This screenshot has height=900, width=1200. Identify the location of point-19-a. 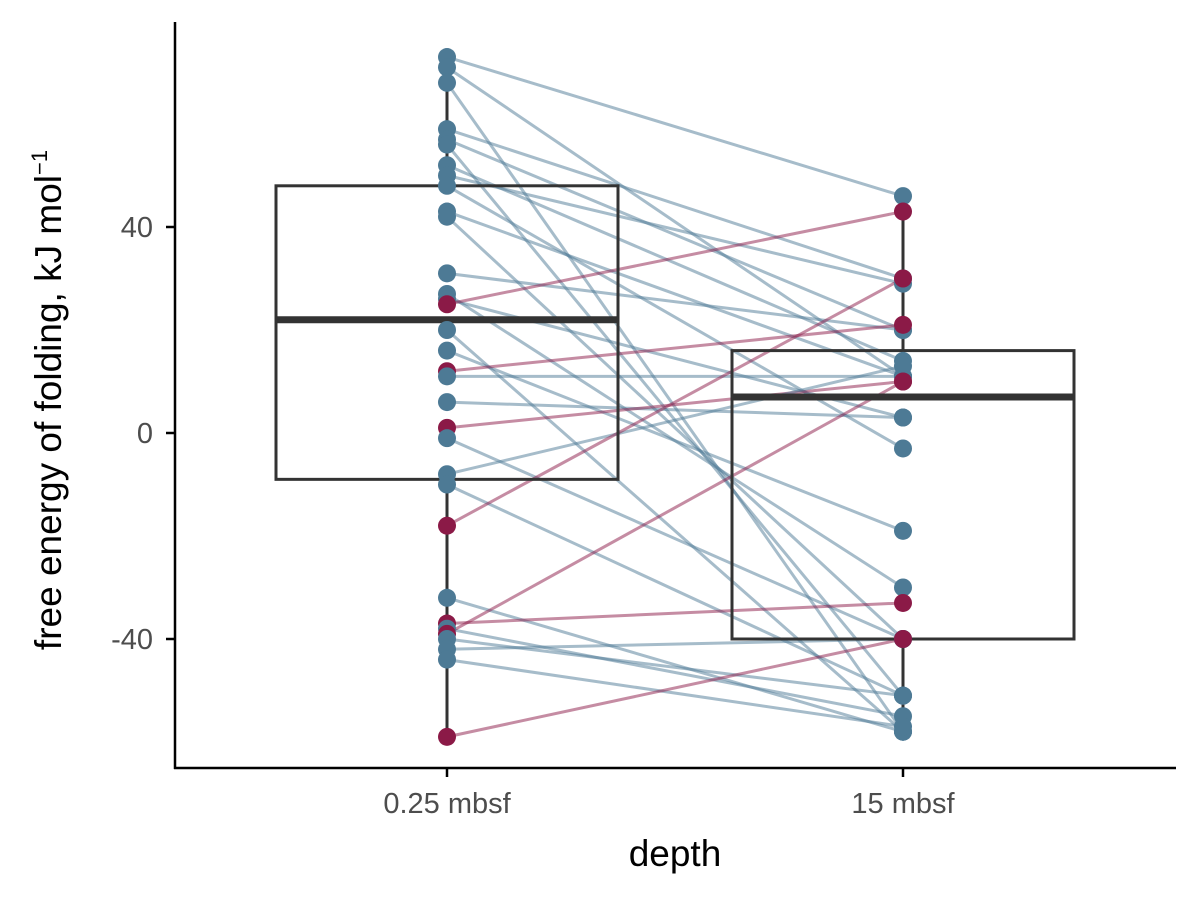
(447, 376).